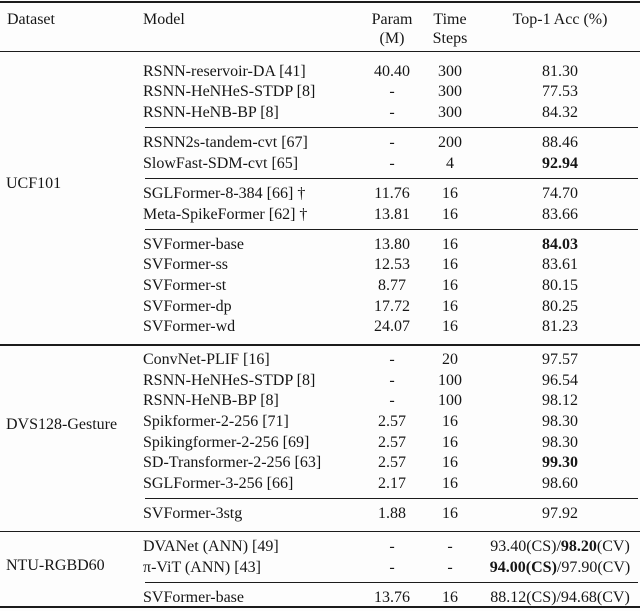 The height and width of the screenshot is (611, 640). What do you see at coordinates (320, 568) in the screenshot?
I see `table-row: π-ViT (ANN) [43] - -94.00(CS)/97.90(CV)` at bounding box center [320, 568].